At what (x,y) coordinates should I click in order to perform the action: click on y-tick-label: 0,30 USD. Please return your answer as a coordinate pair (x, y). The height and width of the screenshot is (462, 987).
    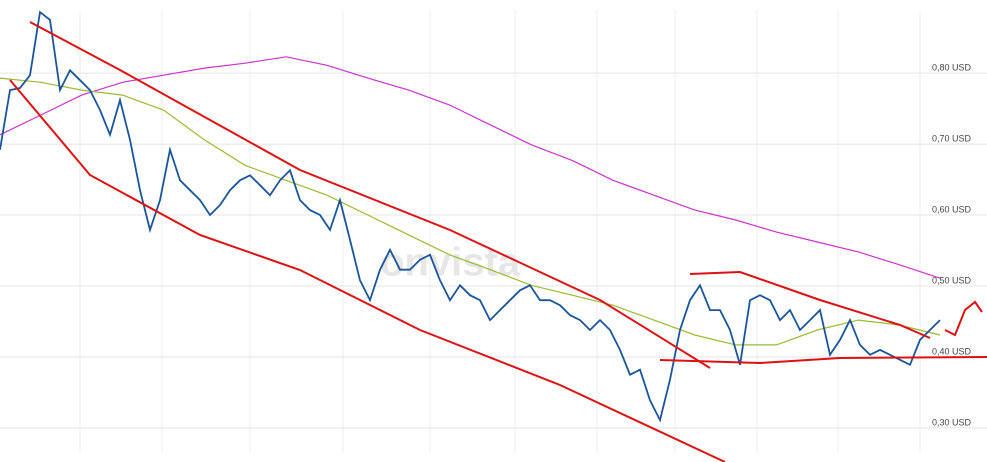
    Looking at the image, I should click on (952, 422).